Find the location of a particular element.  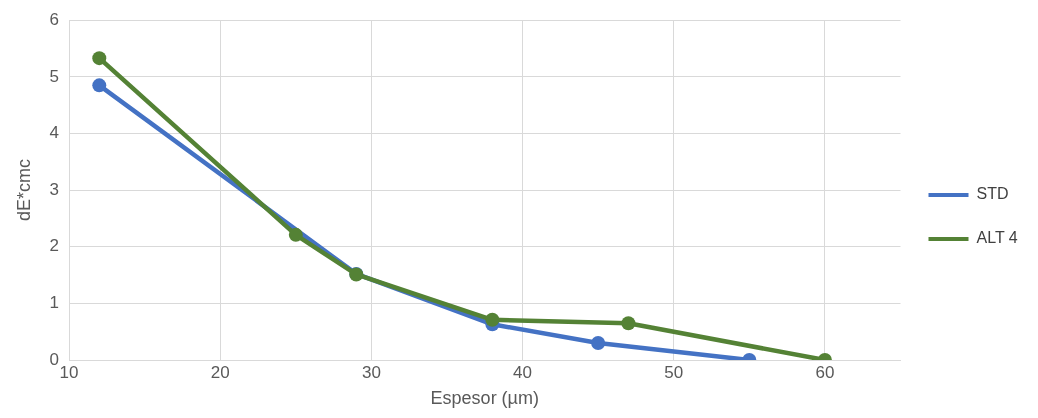

y-tick-label: 6 is located at coordinates (54, 19).